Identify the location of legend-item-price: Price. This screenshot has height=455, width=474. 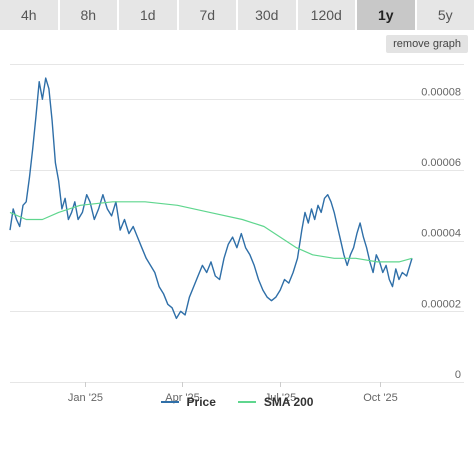
(188, 402).